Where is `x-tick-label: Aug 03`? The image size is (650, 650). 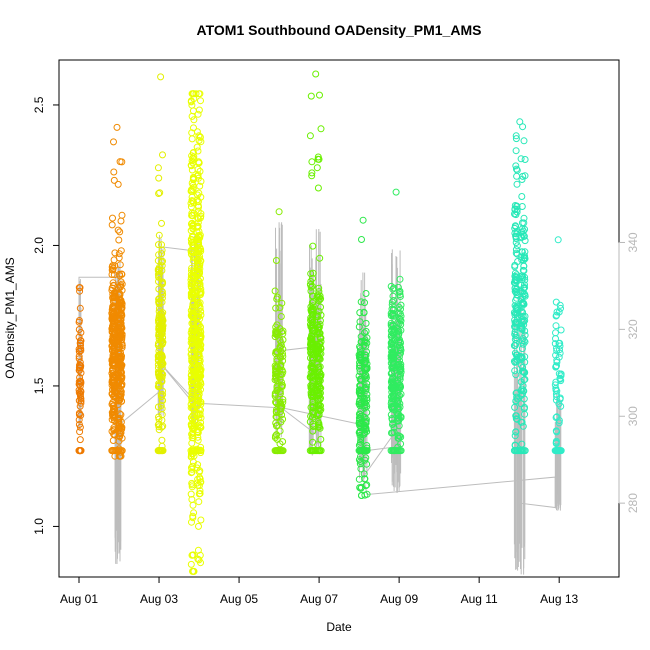
x-tick-label: Aug 03 is located at coordinates (159, 599).